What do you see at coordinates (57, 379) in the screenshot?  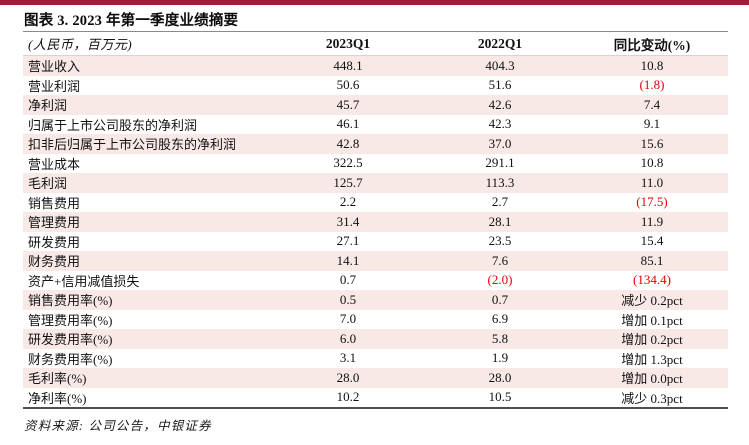 I see `row-label: 毛利率(%)` at bounding box center [57, 379].